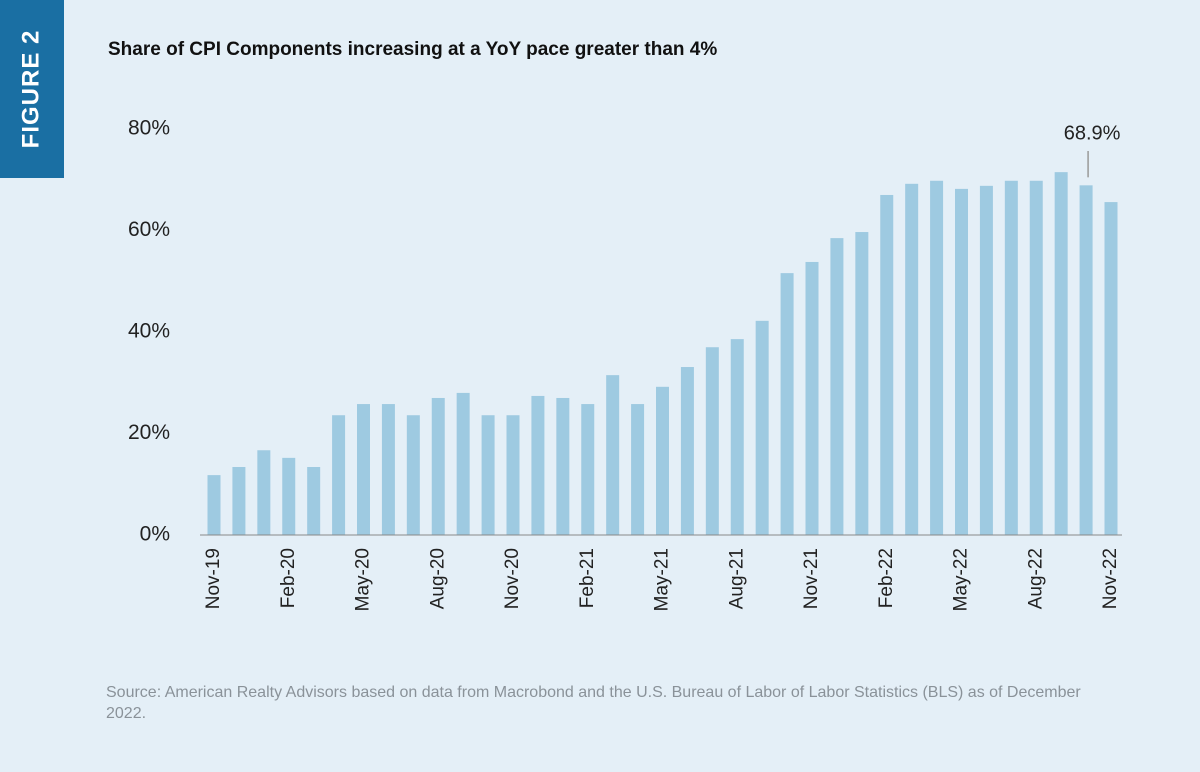 Image resolution: width=1200 pixels, height=772 pixels. Describe the element at coordinates (363, 579) in the screenshot. I see `x-tick-label: May-20` at that location.